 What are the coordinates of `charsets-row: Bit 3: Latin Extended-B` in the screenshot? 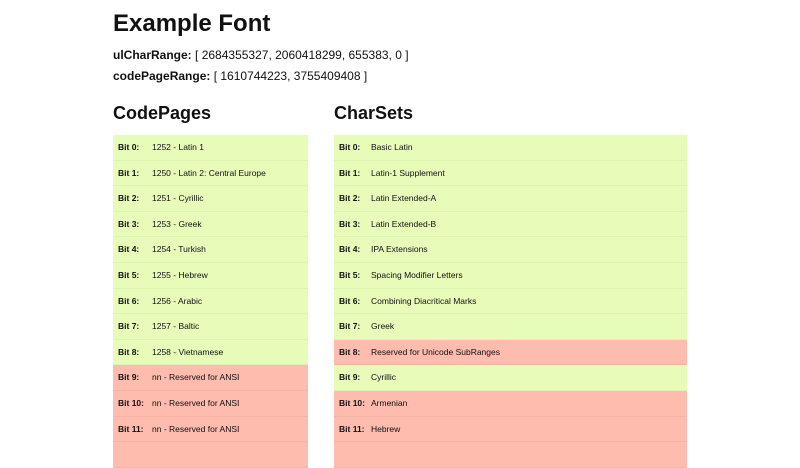 It's located at (510, 224).